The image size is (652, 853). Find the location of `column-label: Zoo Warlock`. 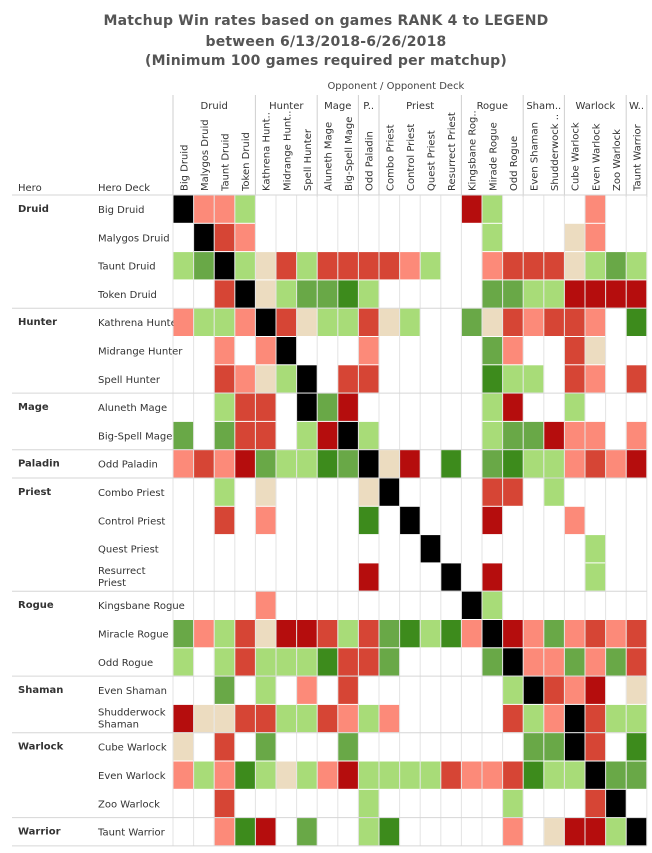

column-label: Zoo Warlock is located at coordinates (617, 160).